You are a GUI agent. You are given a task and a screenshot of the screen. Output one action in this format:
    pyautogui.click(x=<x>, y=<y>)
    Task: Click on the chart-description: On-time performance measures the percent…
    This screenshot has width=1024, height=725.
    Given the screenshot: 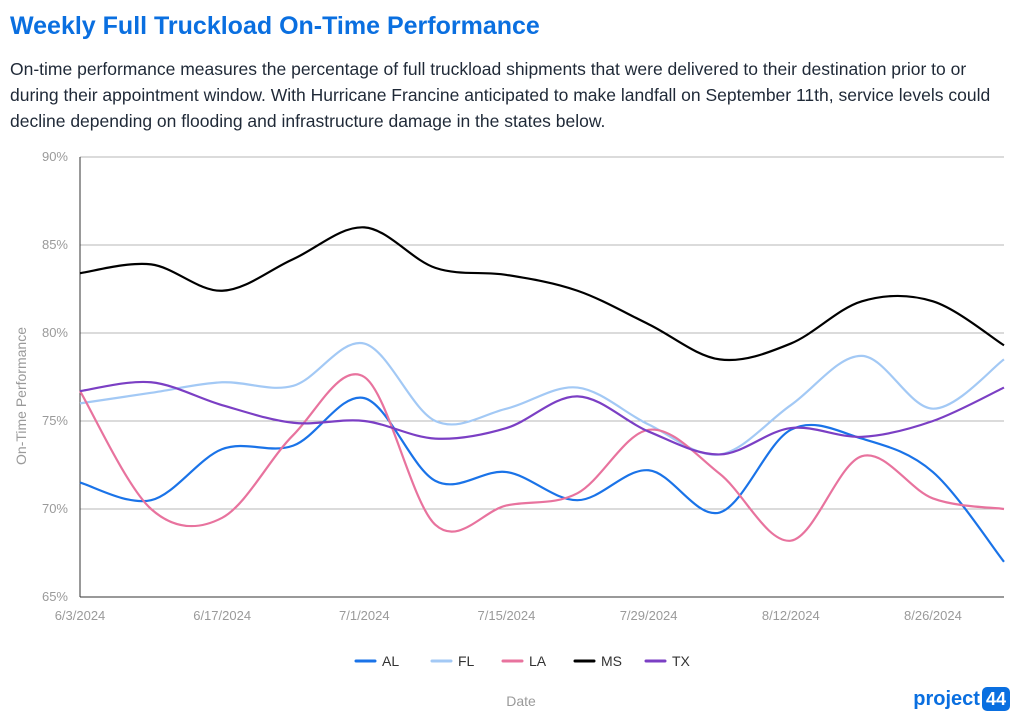 What is the action you would take?
    pyautogui.click(x=500, y=95)
    